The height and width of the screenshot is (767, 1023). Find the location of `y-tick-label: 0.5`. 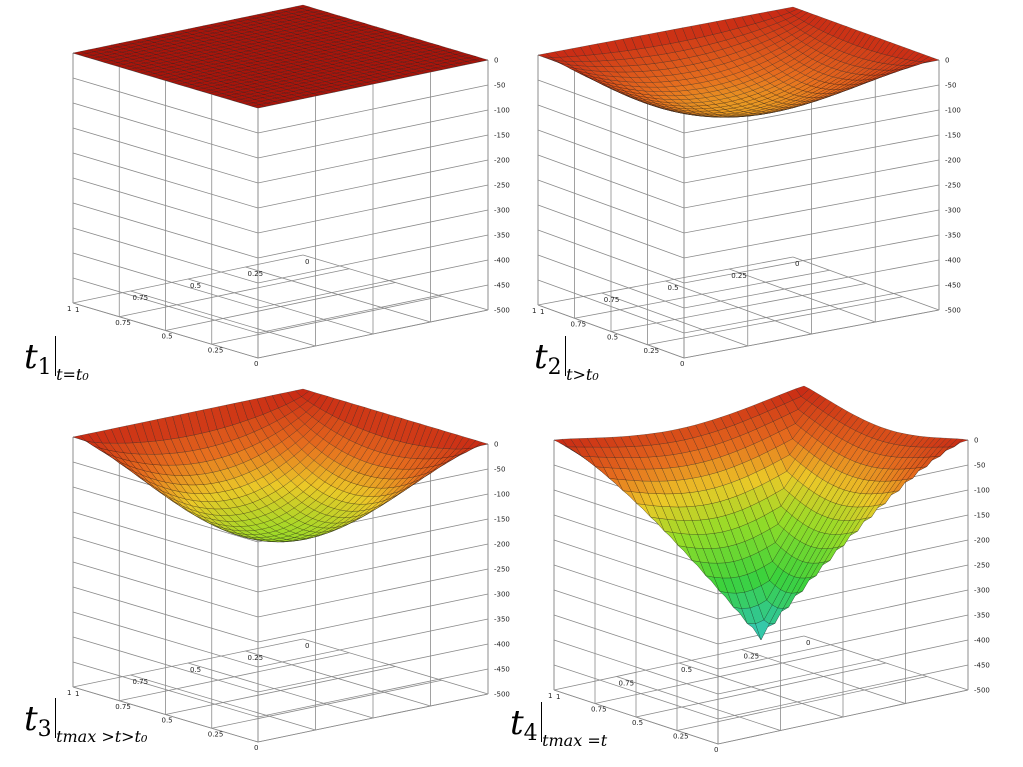

y-tick-label: 0.5 is located at coordinates (686, 670).